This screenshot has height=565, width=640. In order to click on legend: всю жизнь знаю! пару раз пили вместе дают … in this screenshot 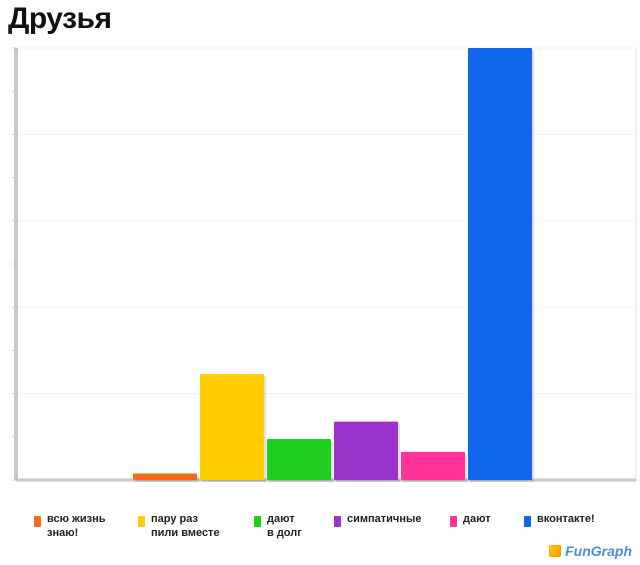, I will do `click(320, 526)`.